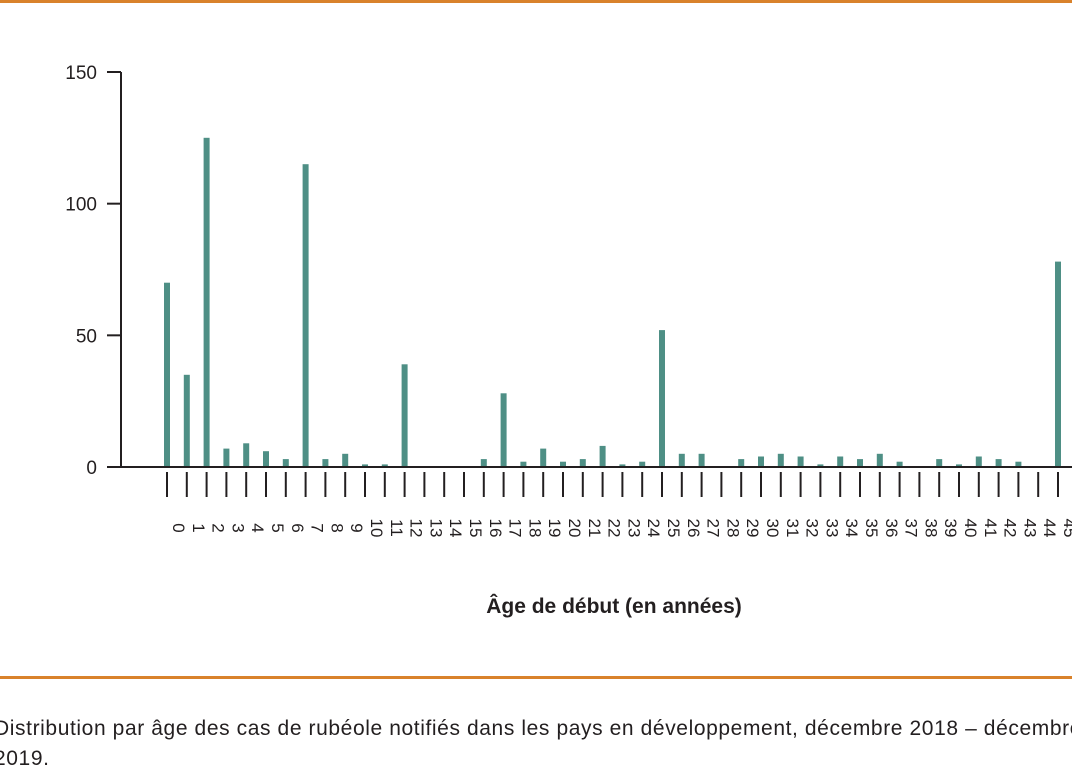  What do you see at coordinates (891, 528) in the screenshot?
I see `x-tick-label-36: 36` at bounding box center [891, 528].